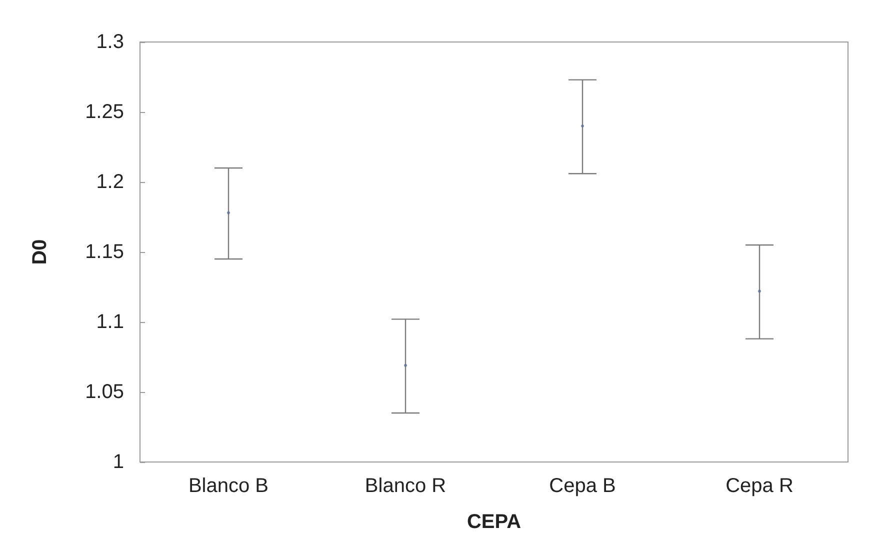 This screenshot has height=545, width=871. What do you see at coordinates (228, 486) in the screenshot?
I see `x-tick-label: Blanco B` at bounding box center [228, 486].